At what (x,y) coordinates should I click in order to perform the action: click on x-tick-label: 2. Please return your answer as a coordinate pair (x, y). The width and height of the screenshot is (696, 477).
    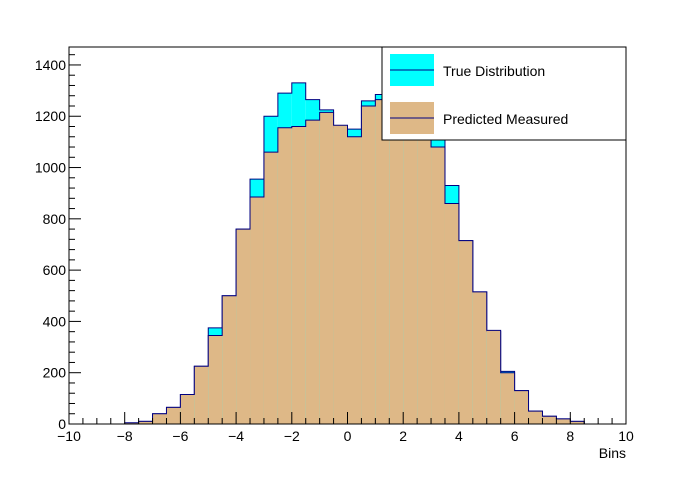
    Looking at the image, I should click on (403, 436).